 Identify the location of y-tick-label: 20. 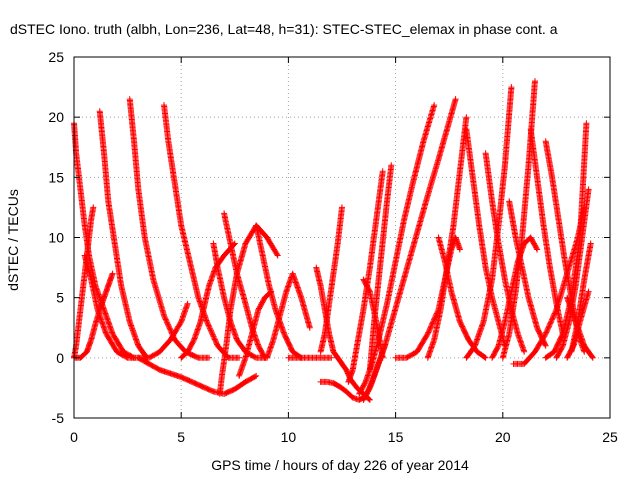
(56, 117).